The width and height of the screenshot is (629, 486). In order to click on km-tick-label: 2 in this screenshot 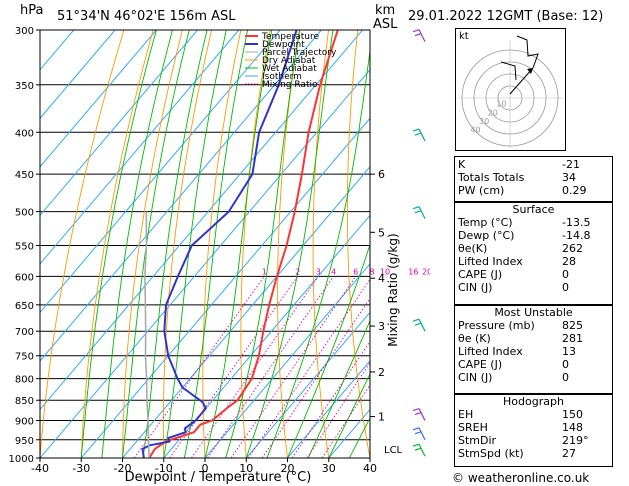, I will do `click(381, 372)`.